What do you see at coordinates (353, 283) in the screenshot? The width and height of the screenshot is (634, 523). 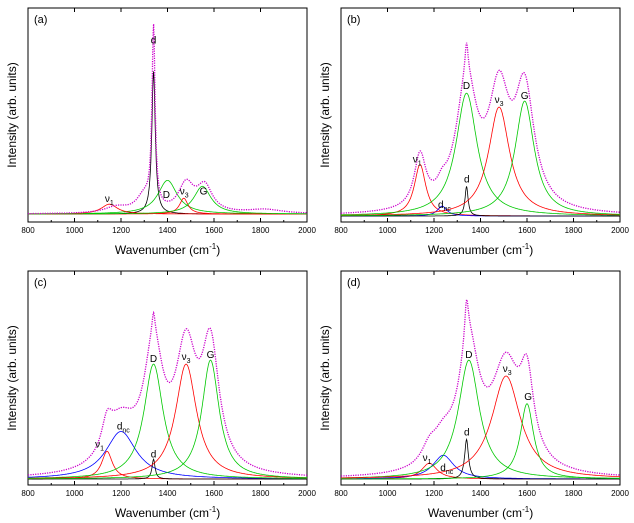 I see `panel-label: (d)` at bounding box center [353, 283].